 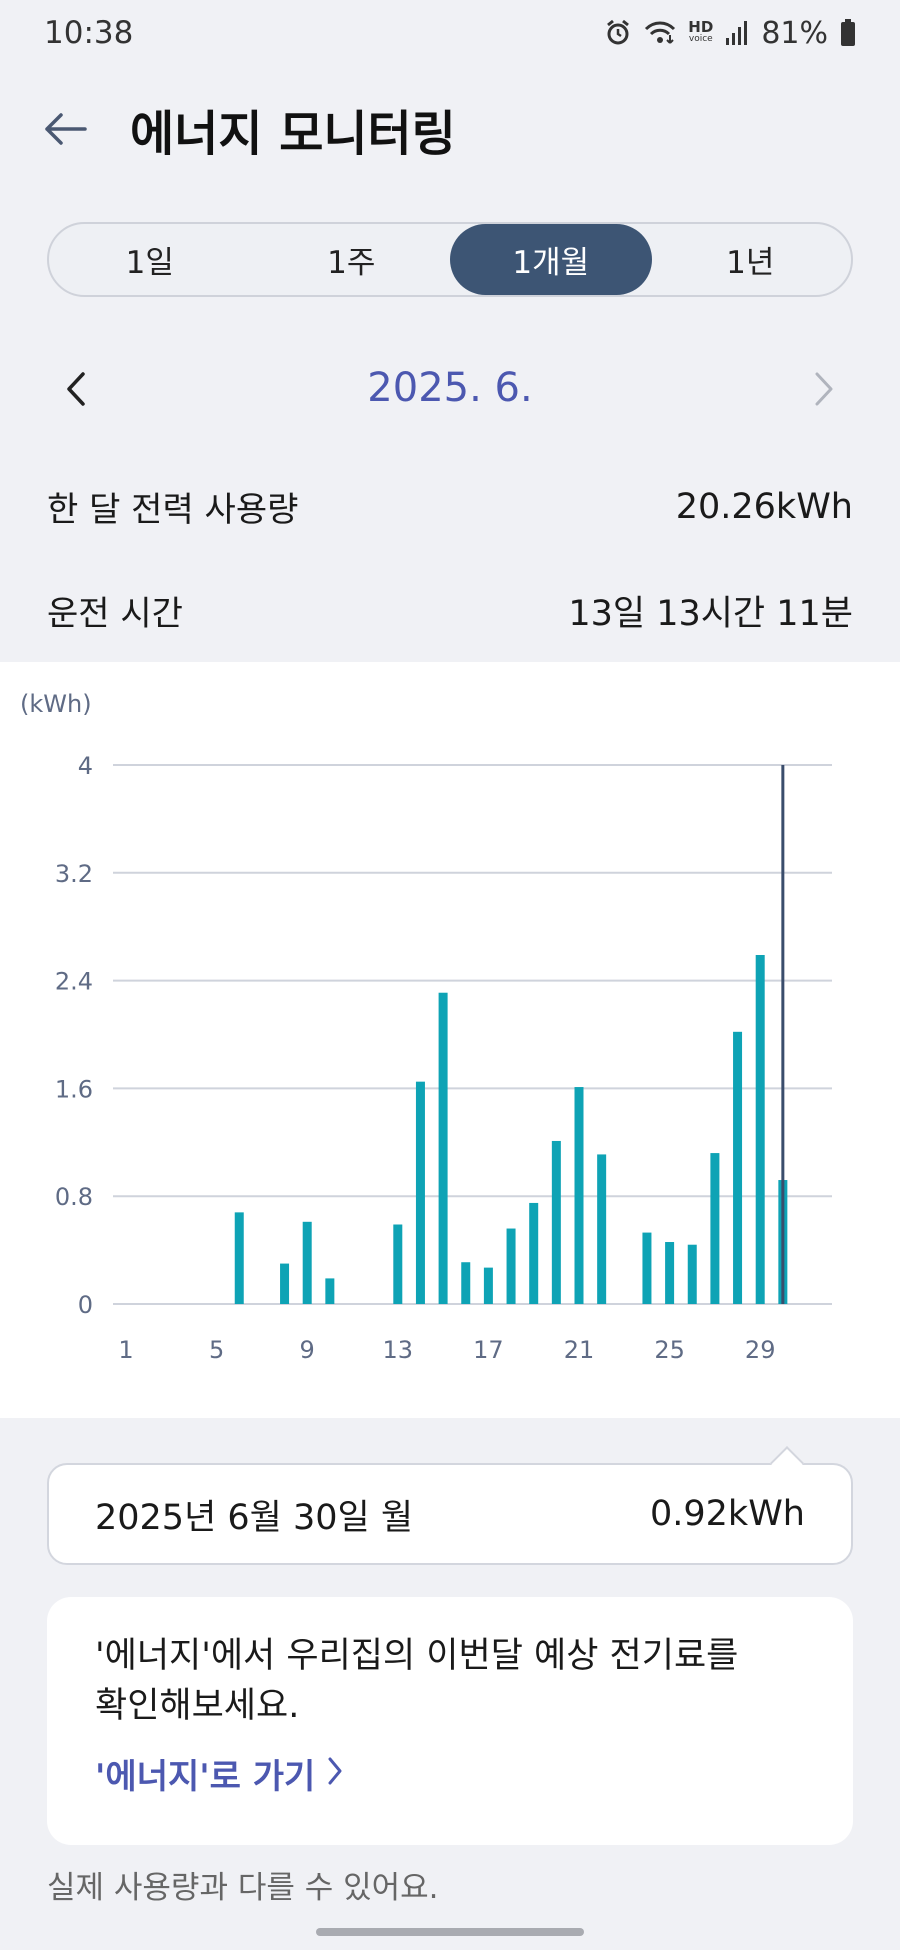 I want to click on y-tick-label: 0, so click(x=85, y=1305).